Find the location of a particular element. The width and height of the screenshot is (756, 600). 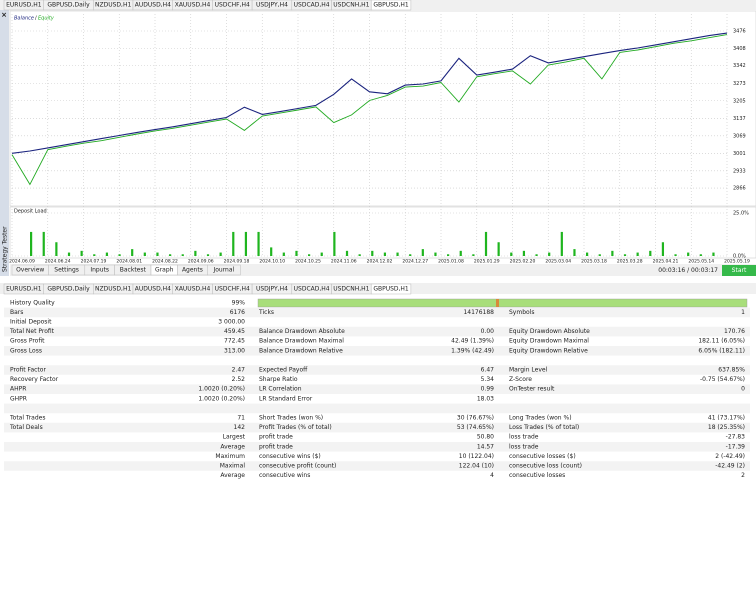

row-label: Balance Drawdown Relative is located at coordinates (301, 350).